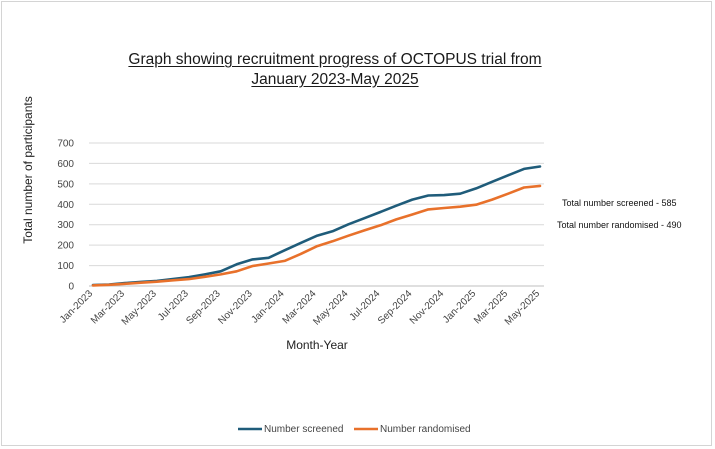 Image resolution: width=715 pixels, height=449 pixels. What do you see at coordinates (235, 307) in the screenshot?
I see `x-tick-label: Nov-2023` at bounding box center [235, 307].